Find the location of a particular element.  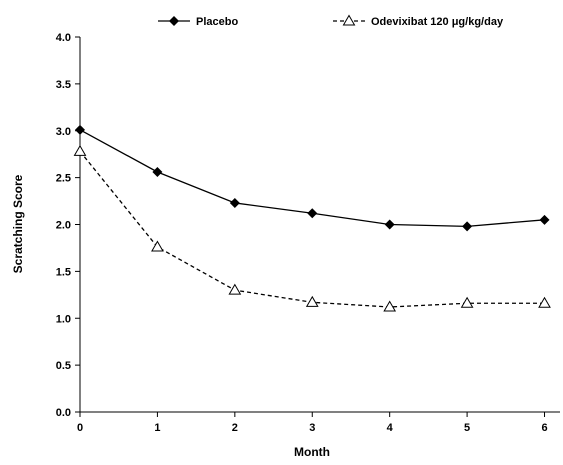

x-ticks: 0 1 2 3 4 5 6 is located at coordinates (312, 423).